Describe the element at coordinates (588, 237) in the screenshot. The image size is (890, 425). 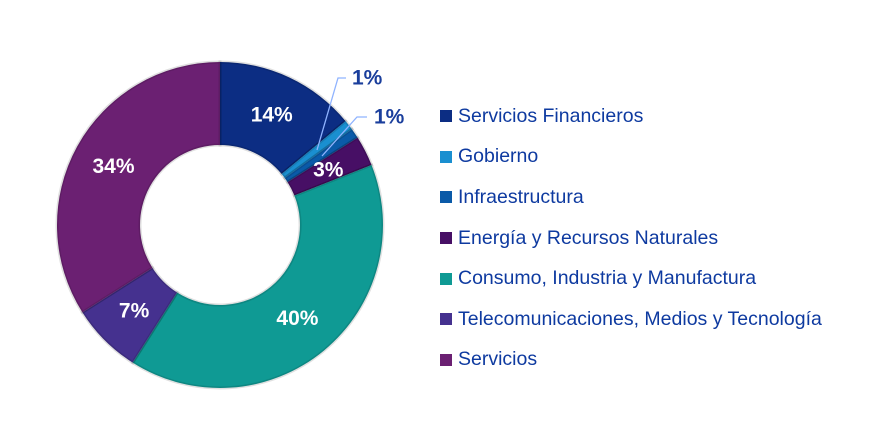
I see `legend-label: Energía y Recursos Naturales` at that location.